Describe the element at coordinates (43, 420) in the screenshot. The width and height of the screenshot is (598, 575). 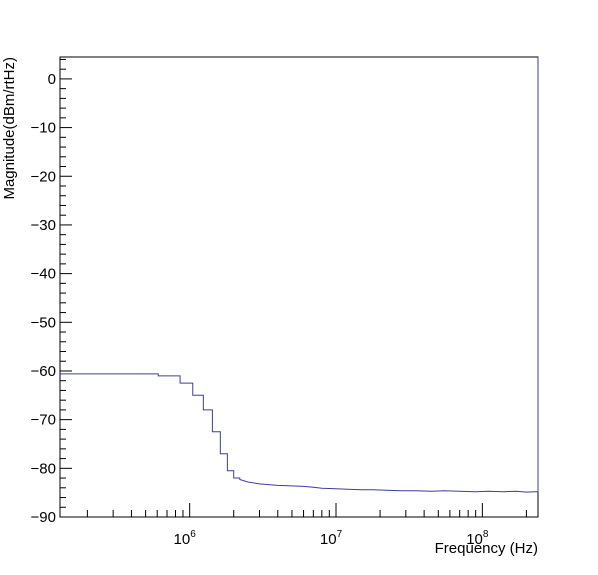
I see `y-tick-label: −70` at that location.